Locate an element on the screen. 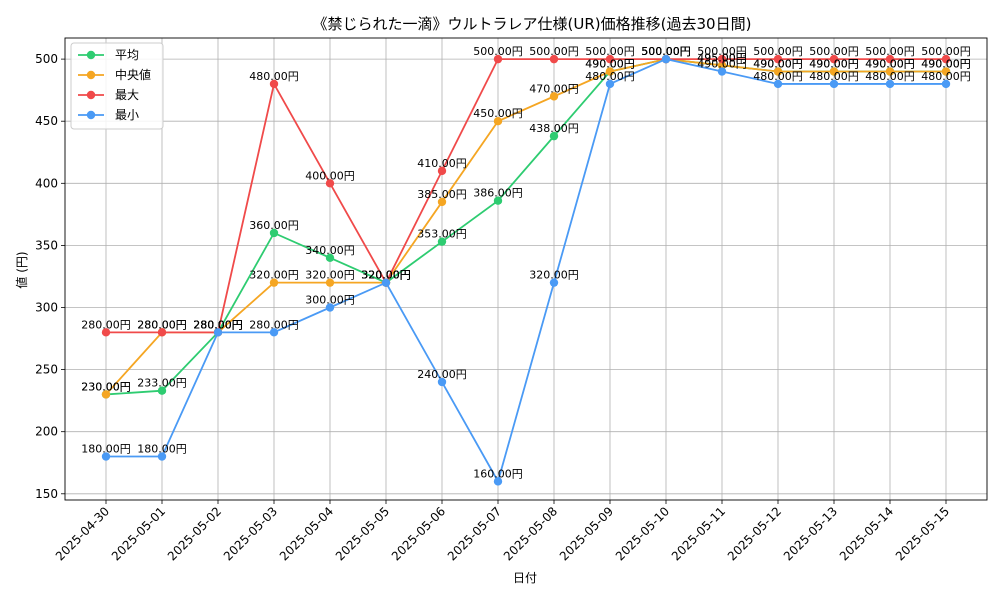  data-label: 450.00円 is located at coordinates (498, 113).